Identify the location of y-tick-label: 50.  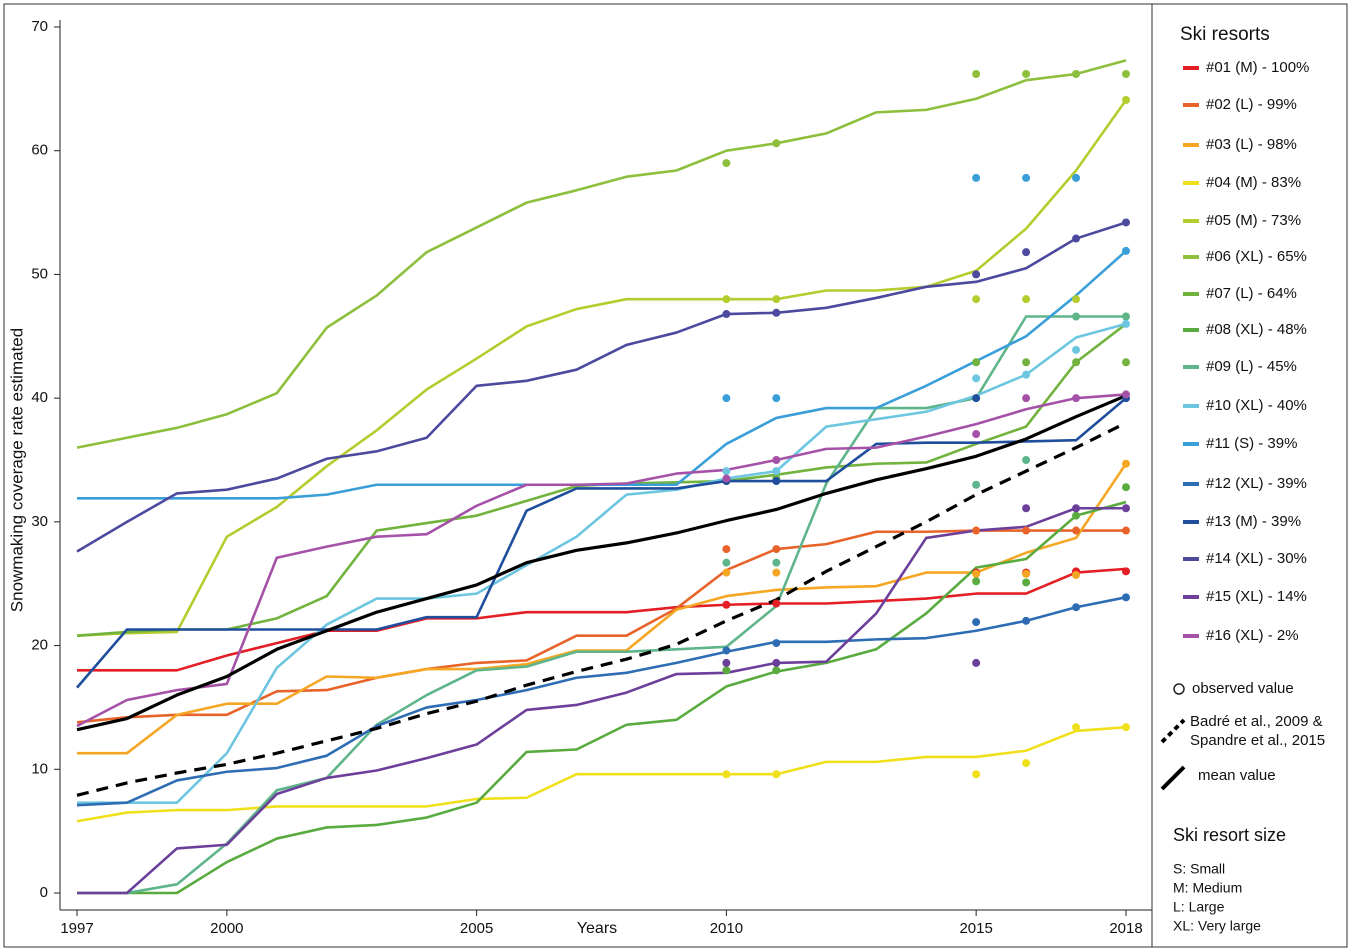
(39, 273).